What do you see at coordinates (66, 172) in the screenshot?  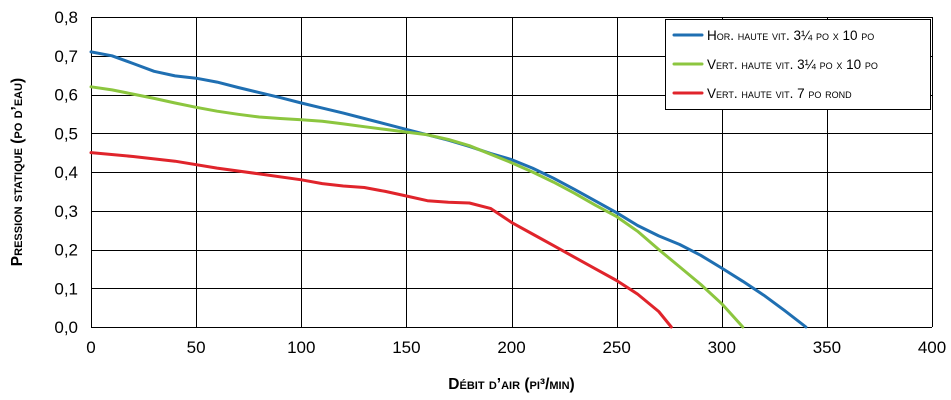 I see `y-tick-label: 0,4` at bounding box center [66, 172].